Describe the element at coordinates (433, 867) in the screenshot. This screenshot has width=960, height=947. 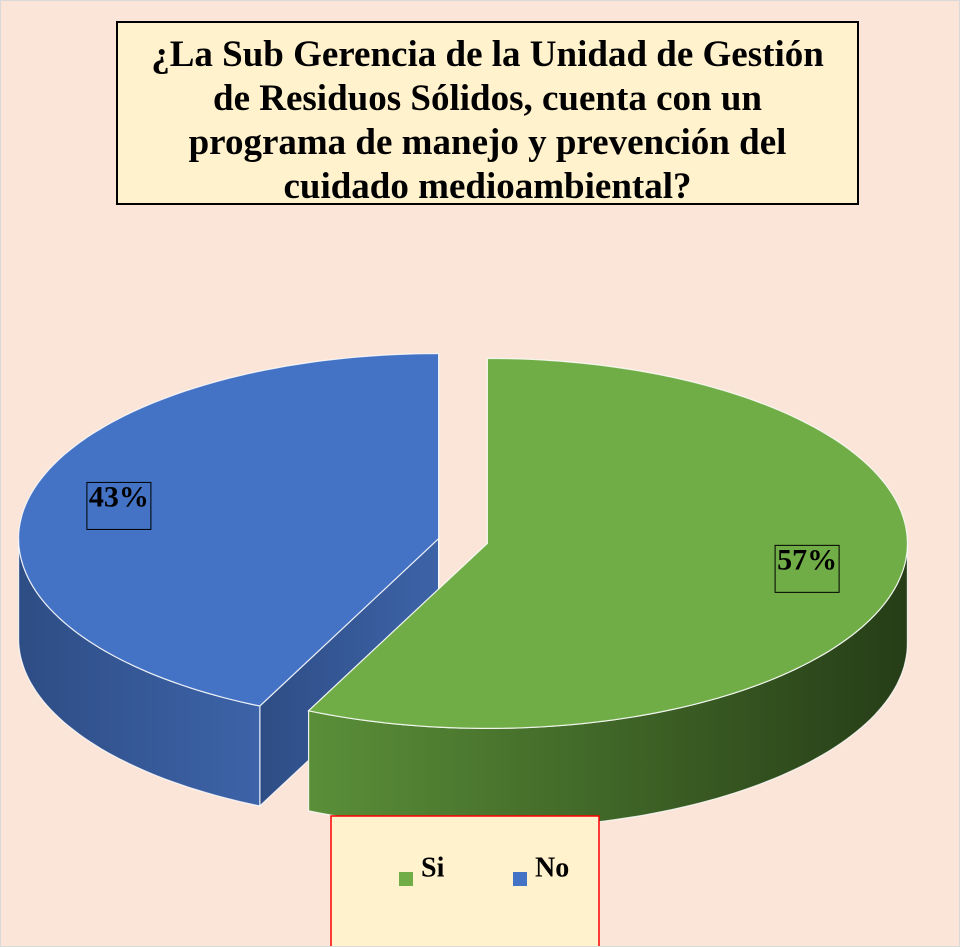
I see `legend-label: Si` at that location.